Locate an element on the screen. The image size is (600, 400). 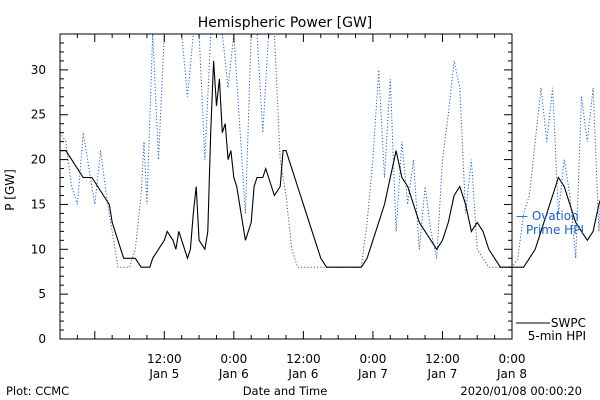
legend-swpc-line1: SWPC is located at coordinates (568, 323).